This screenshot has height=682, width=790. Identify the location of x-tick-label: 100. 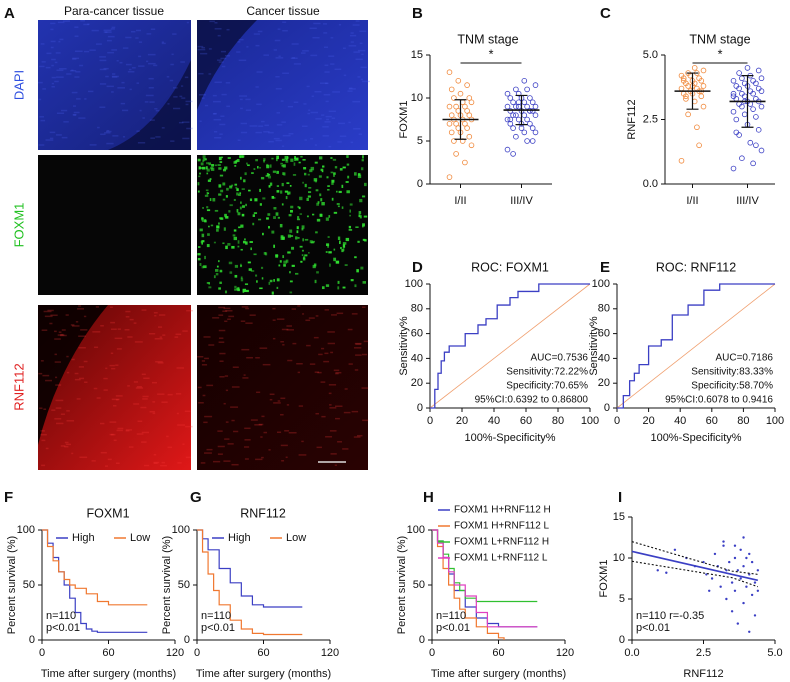
(775, 421).